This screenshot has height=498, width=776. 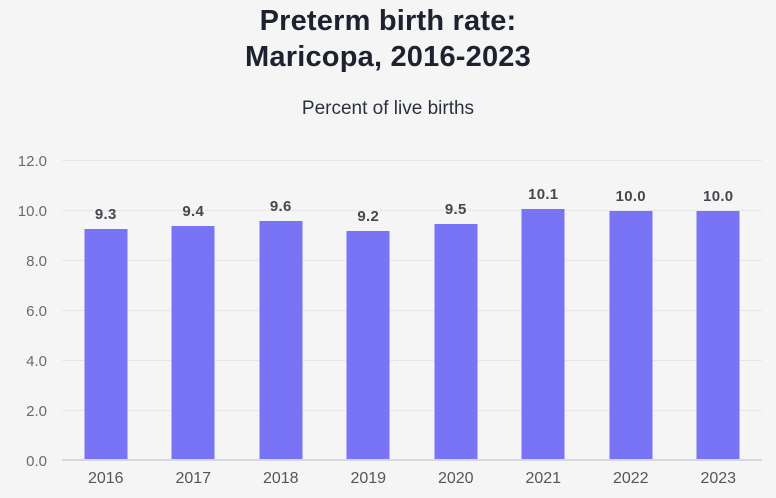 What do you see at coordinates (631, 336) in the screenshot?
I see `bar-2022` at bounding box center [631, 336].